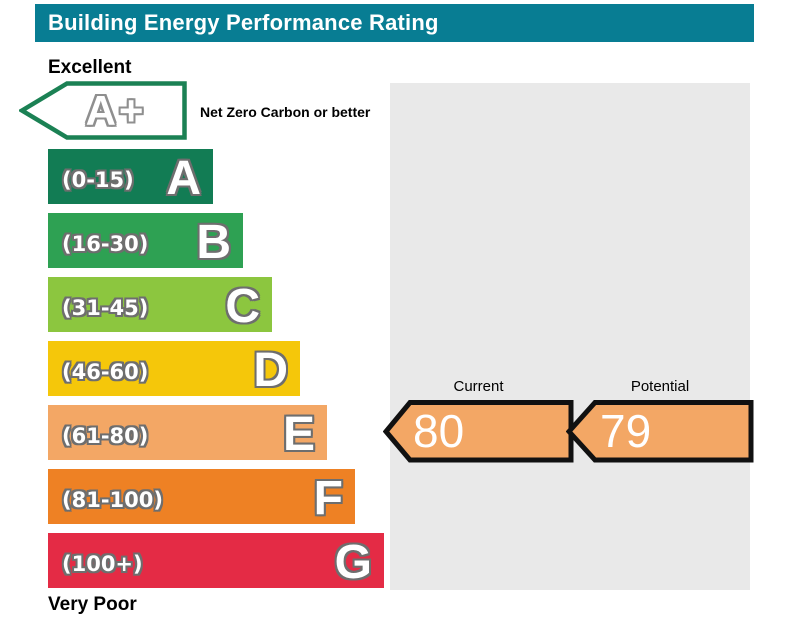 This screenshot has width=790, height=619. What do you see at coordinates (98, 180) in the screenshot?
I see `band-range: (0-15)` at bounding box center [98, 180].